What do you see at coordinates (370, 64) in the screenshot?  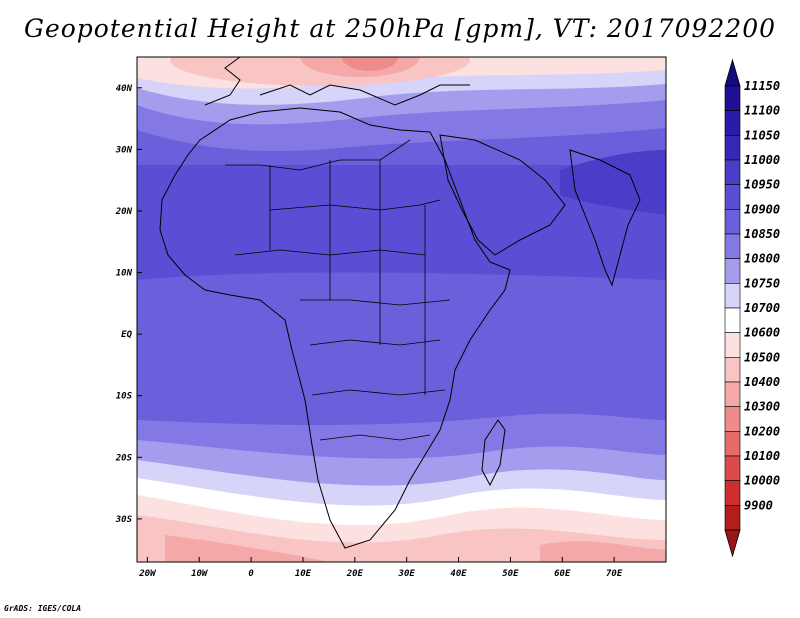 I see `band-10300-mediterranean` at bounding box center [370, 64].